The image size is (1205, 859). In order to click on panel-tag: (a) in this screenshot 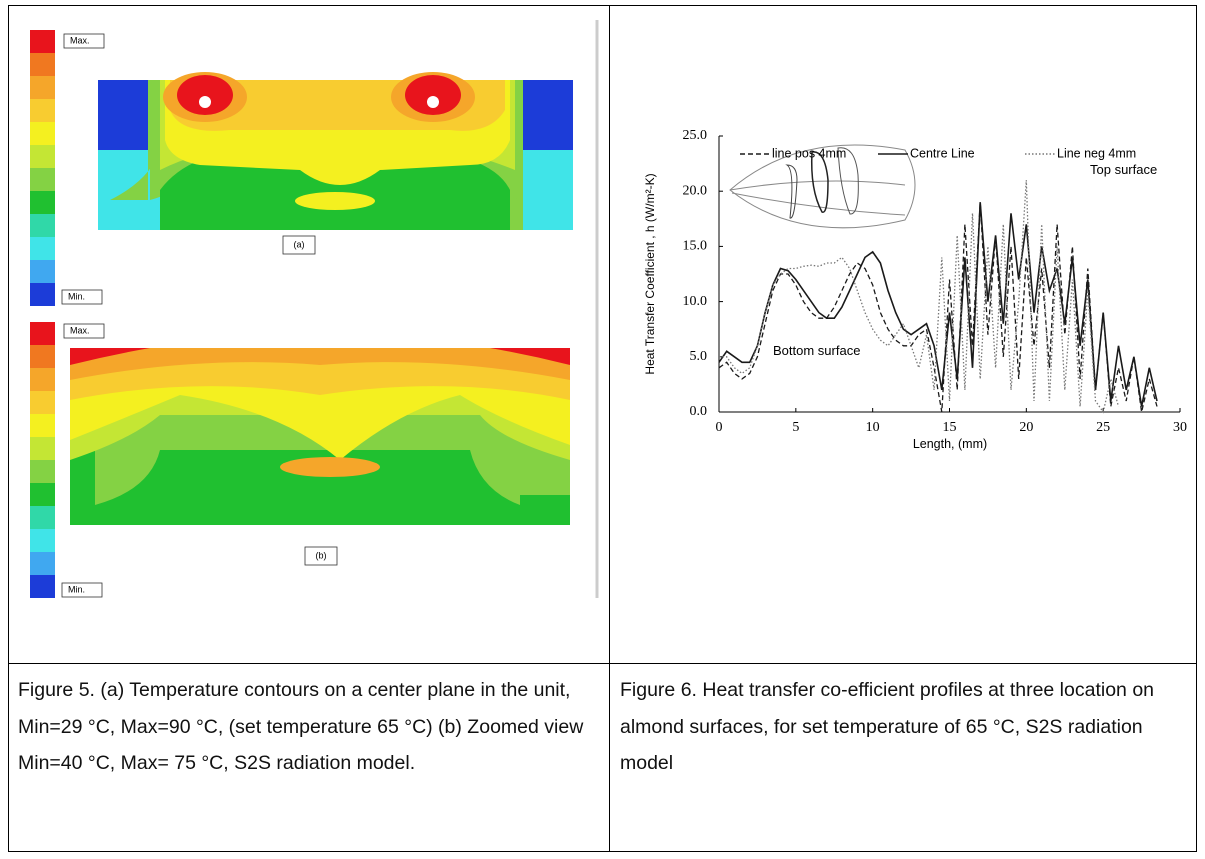, I will do `click(299, 244)`.